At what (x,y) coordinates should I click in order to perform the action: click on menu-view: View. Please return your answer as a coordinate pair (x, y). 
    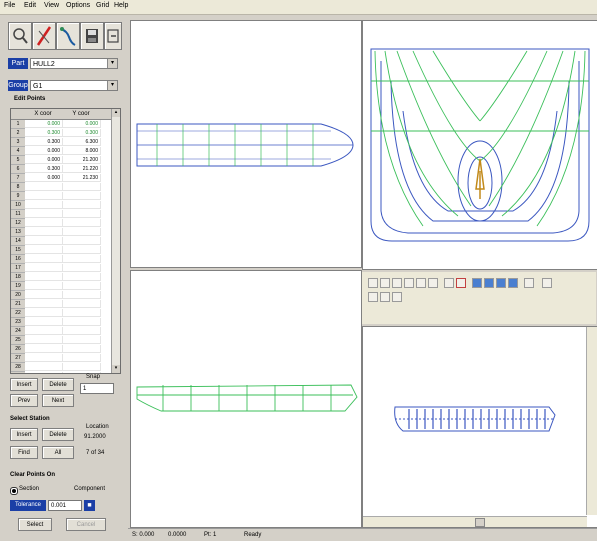
    Looking at the image, I should click on (52, 5).